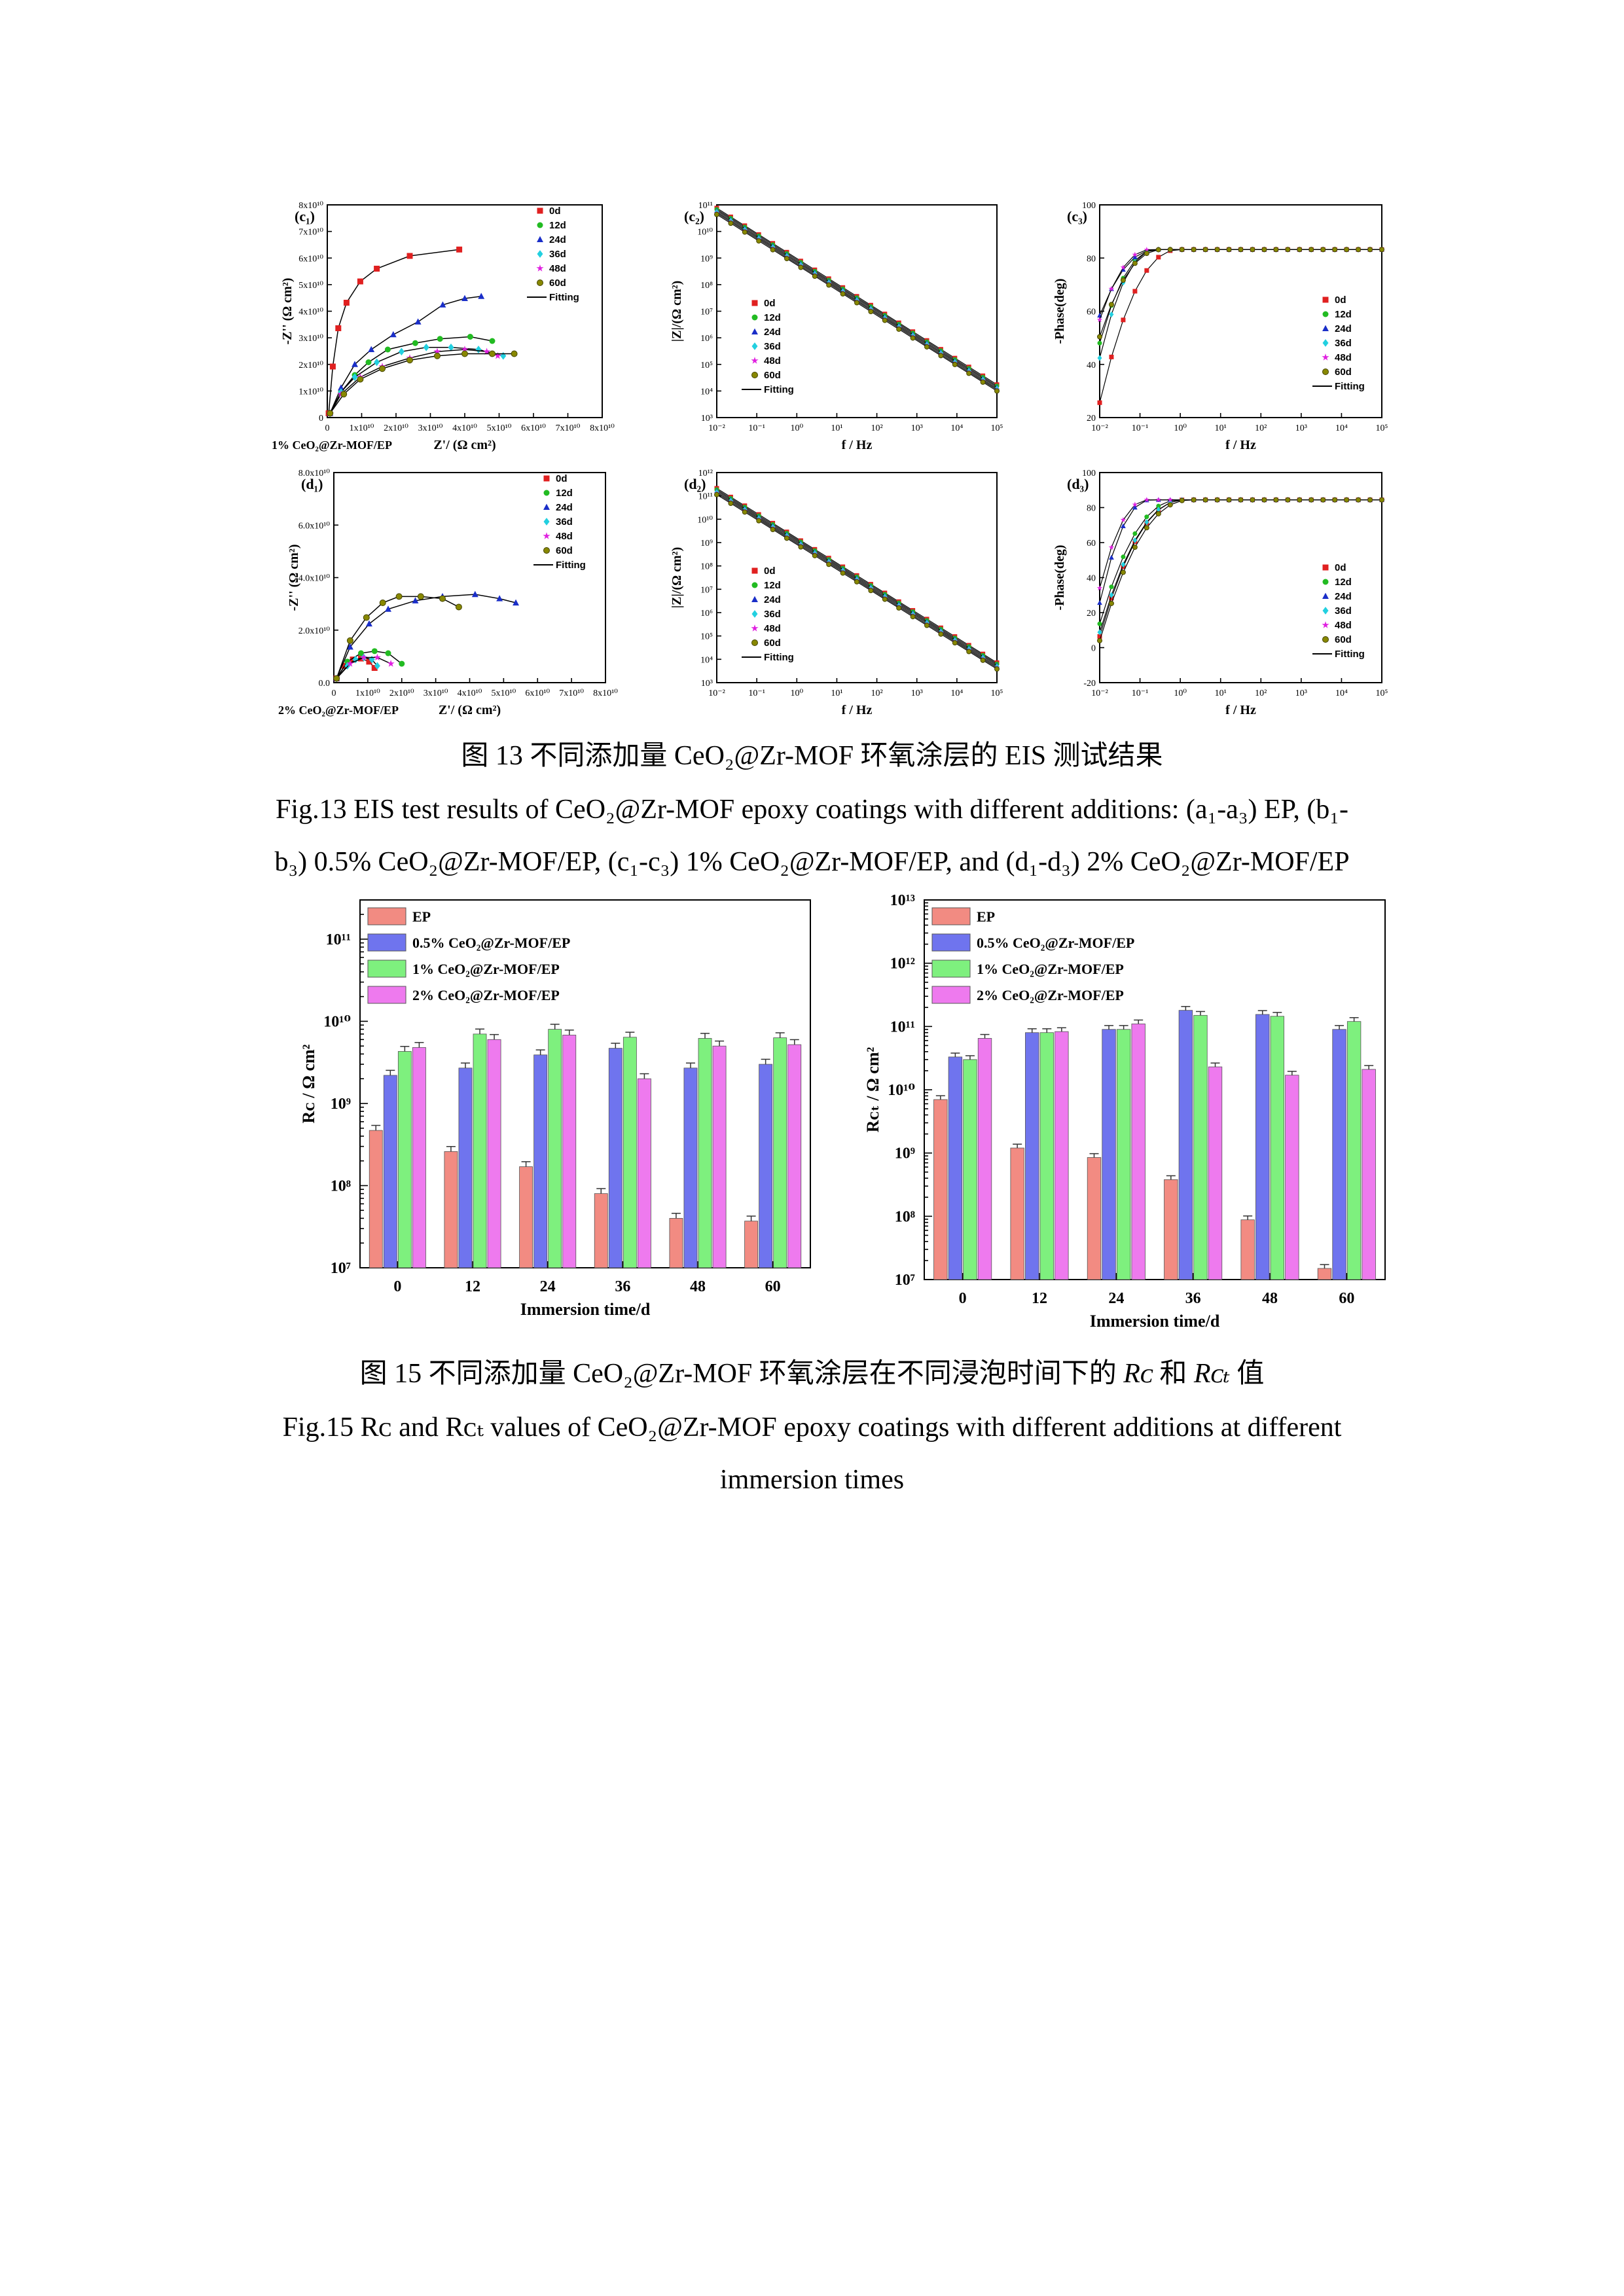 The width and height of the screenshot is (1624, 2296). Describe the element at coordinates (1093, 649) in the screenshot. I see `y-tick-label: 0` at that location.